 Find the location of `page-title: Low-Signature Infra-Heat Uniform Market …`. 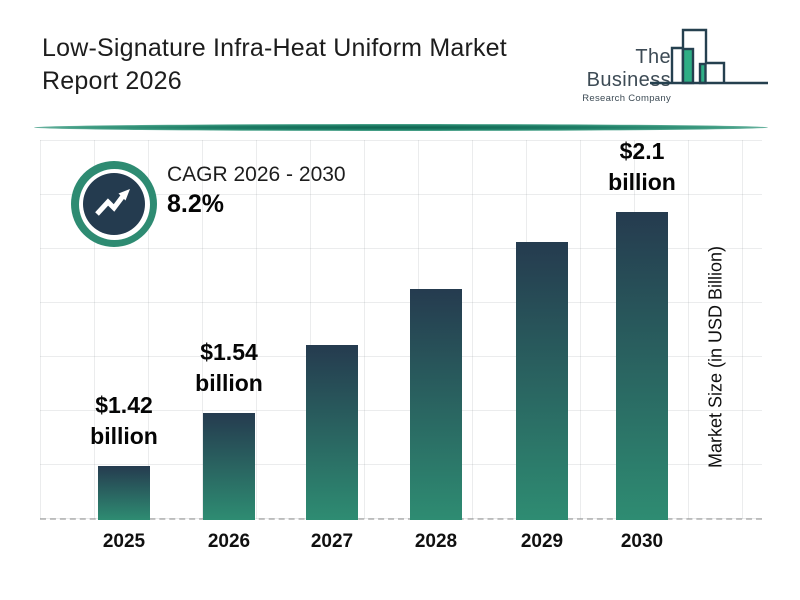

page-title: Low-Signature Infra-Heat Uniform Market … is located at coordinates (307, 65).